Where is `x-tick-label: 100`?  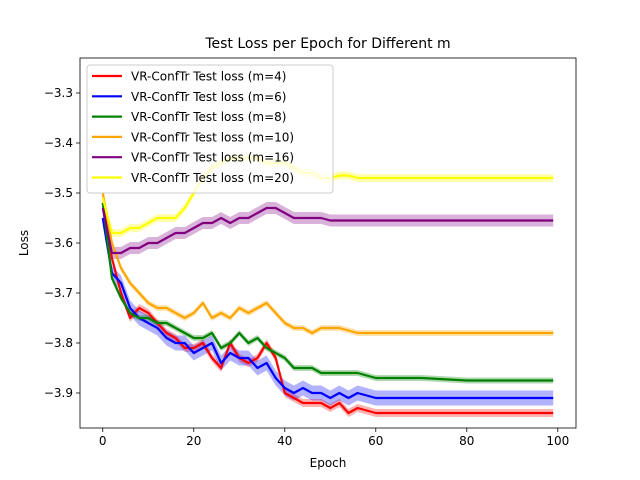
x-tick-label: 100 is located at coordinates (557, 441).